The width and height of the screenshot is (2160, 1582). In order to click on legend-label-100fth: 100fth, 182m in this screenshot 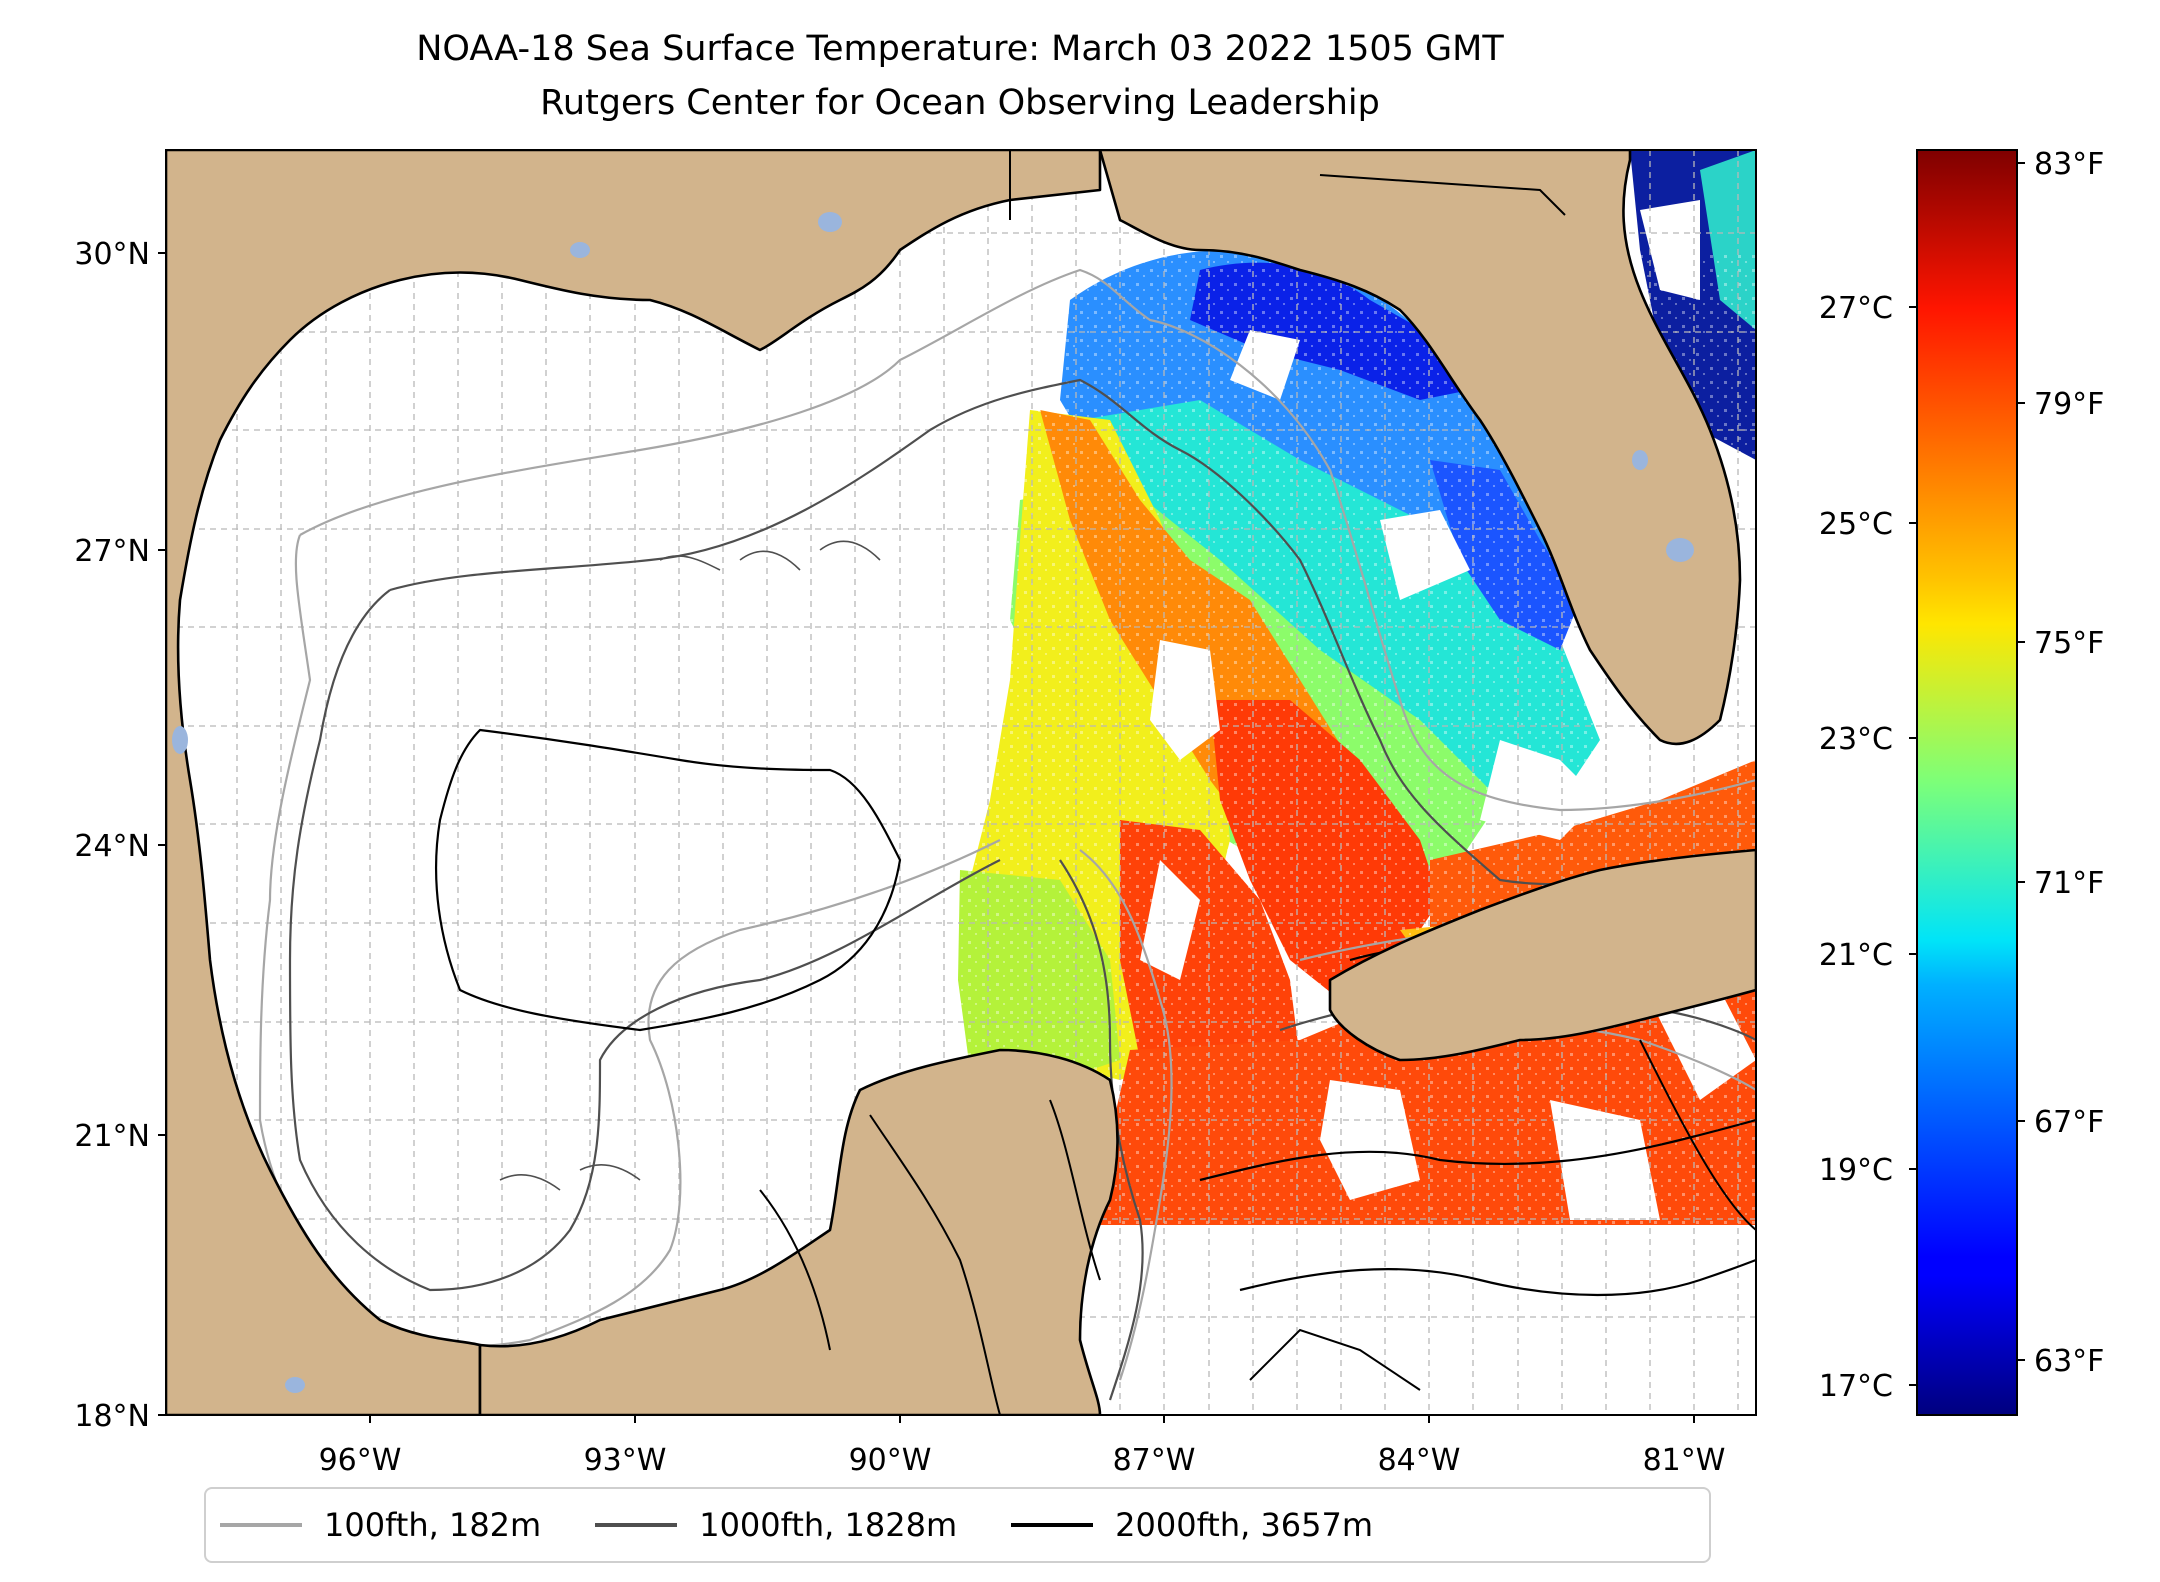, I will do `click(433, 1525)`.